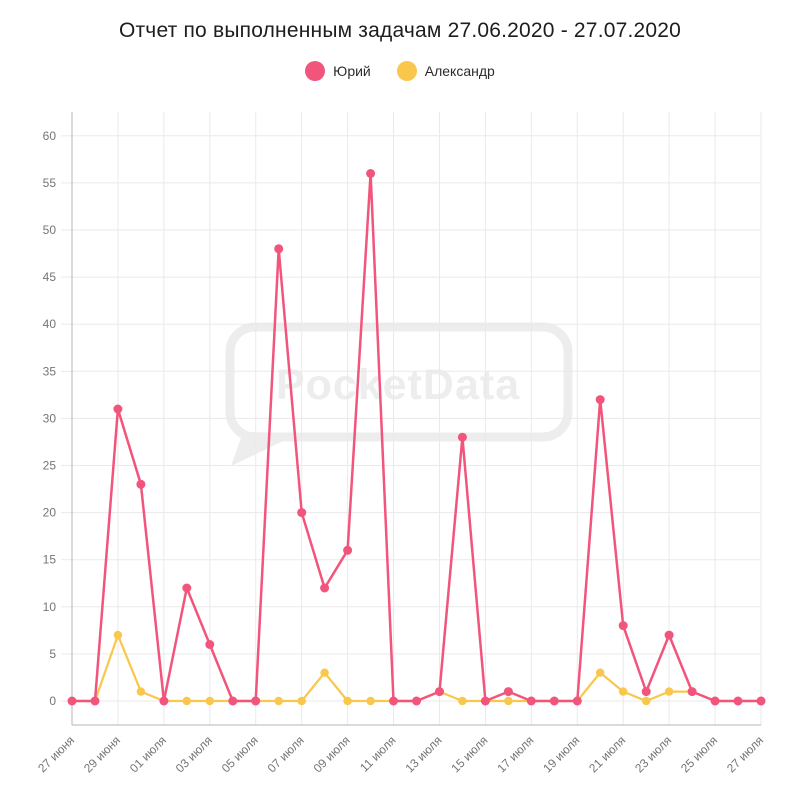  Describe the element at coordinates (423, 754) in the screenshot. I see `x-axis-label: 13 июля` at that location.